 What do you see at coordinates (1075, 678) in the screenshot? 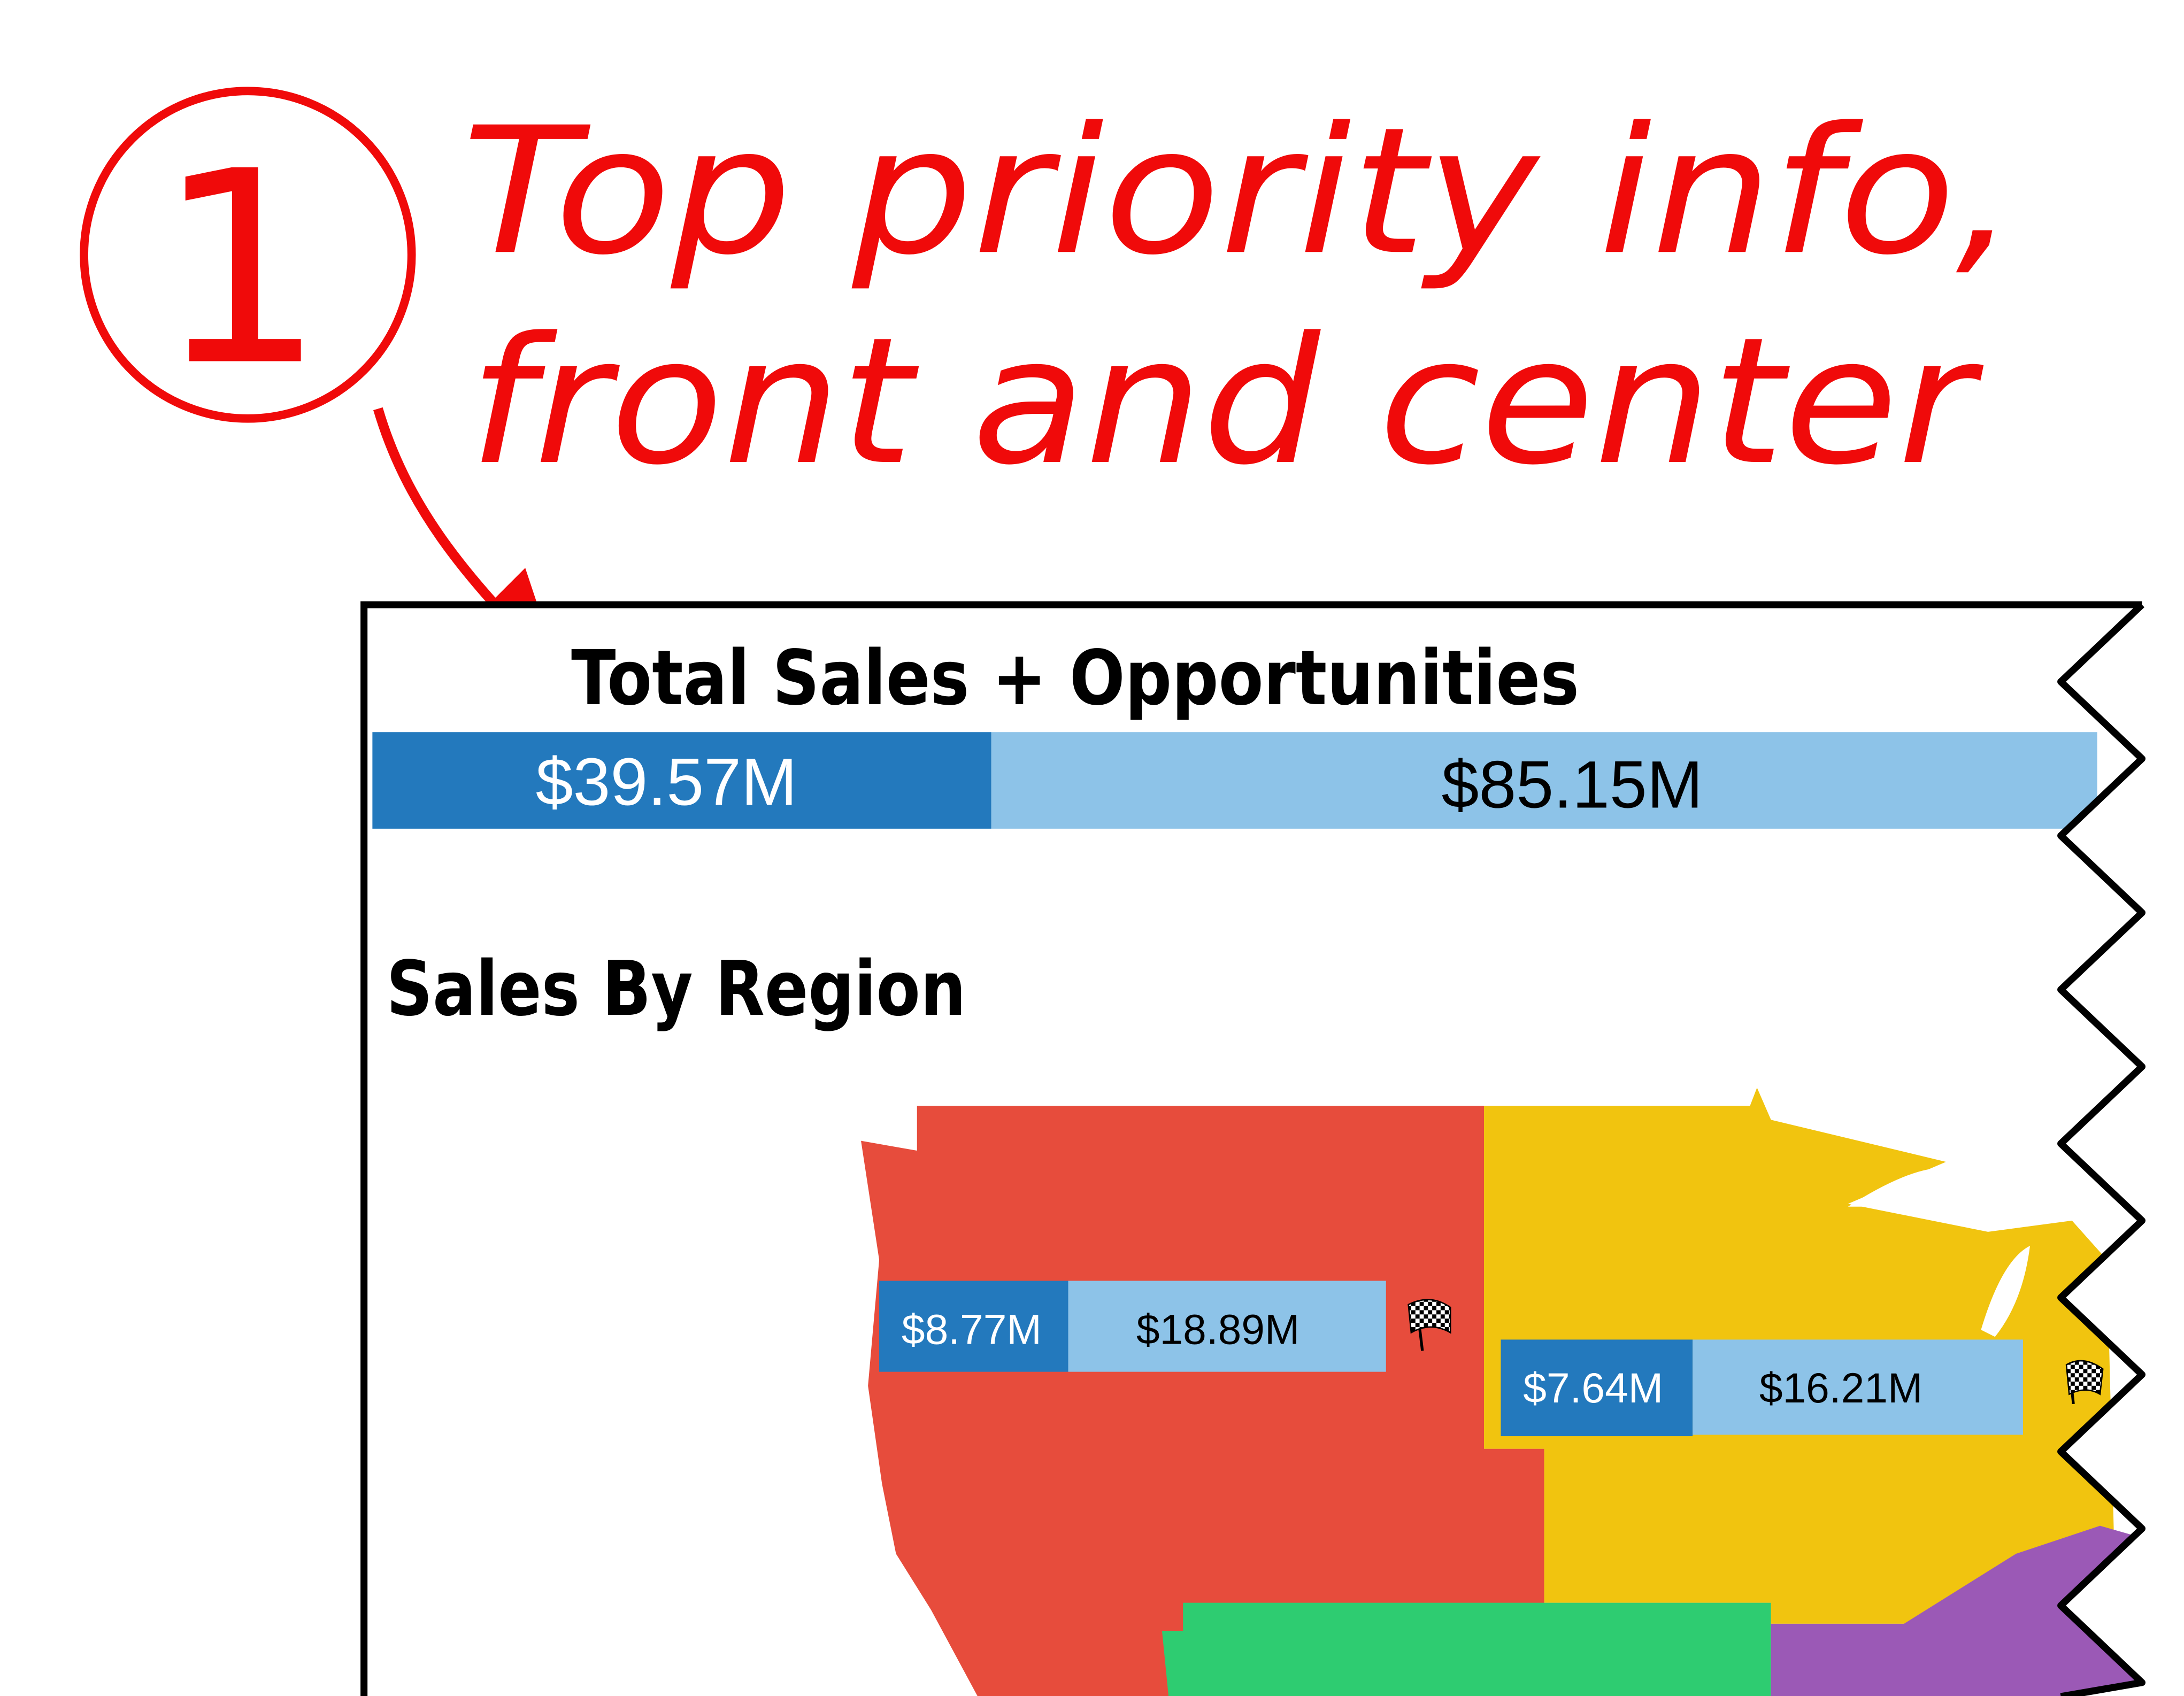
I see `total-title: Total Sales + Opportunities` at bounding box center [1075, 678].